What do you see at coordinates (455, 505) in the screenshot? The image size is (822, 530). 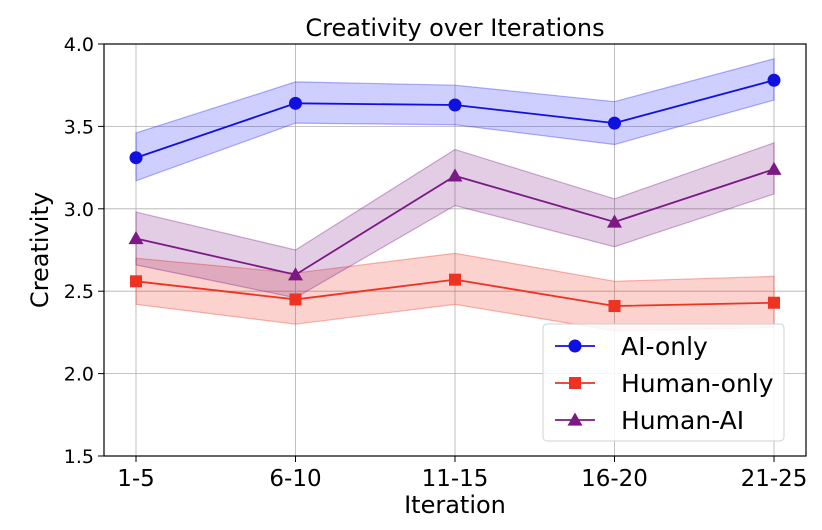 I see `x-axis-title: Iteration` at bounding box center [455, 505].